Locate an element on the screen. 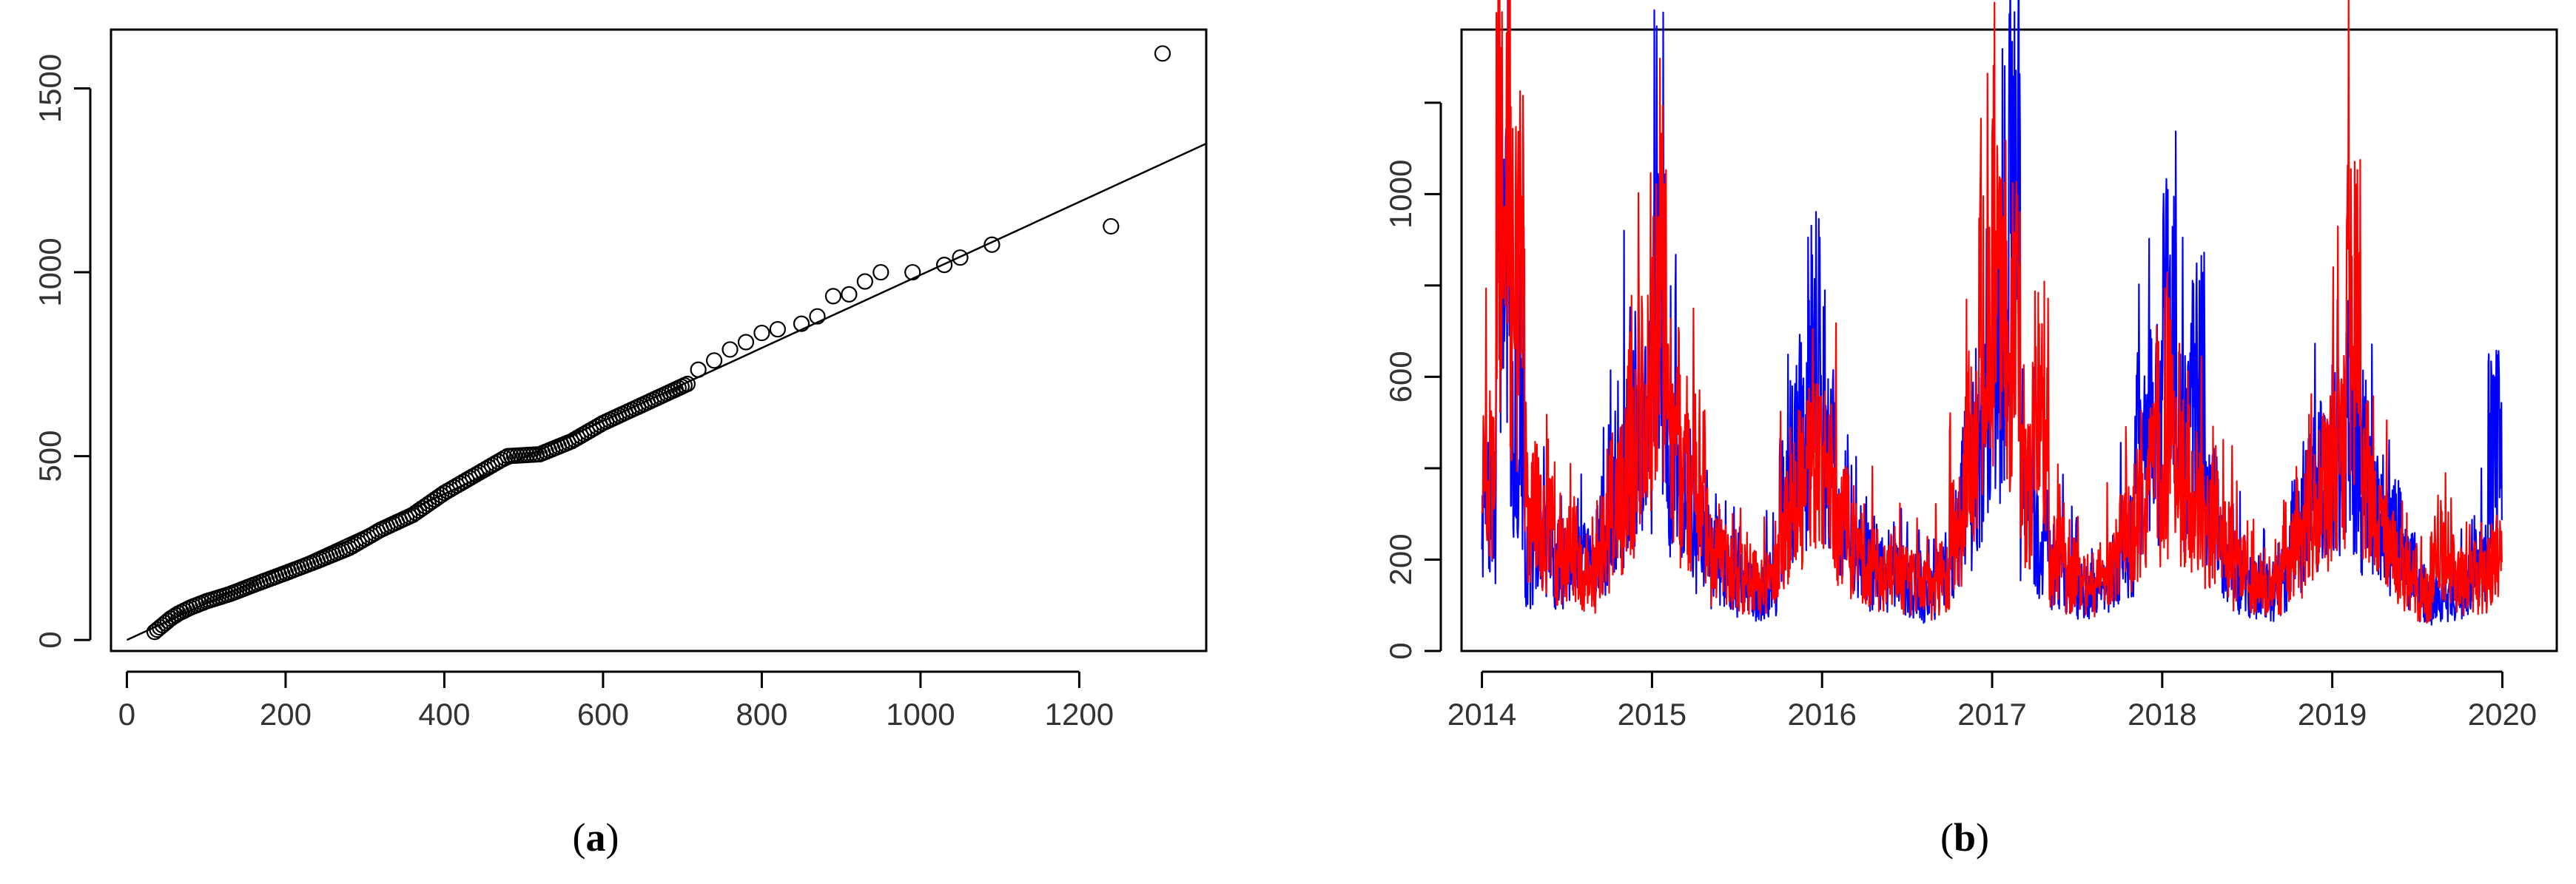 The image size is (2576, 884). panel-a-x-tick-label: 800 is located at coordinates (761, 714).